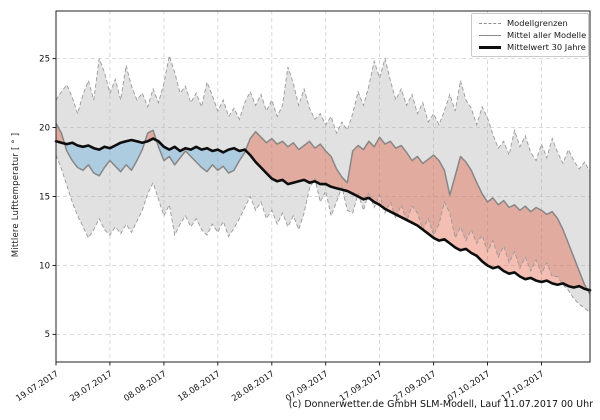  I want to click on x-tick-label: 19.07.2017, so click(37, 386).